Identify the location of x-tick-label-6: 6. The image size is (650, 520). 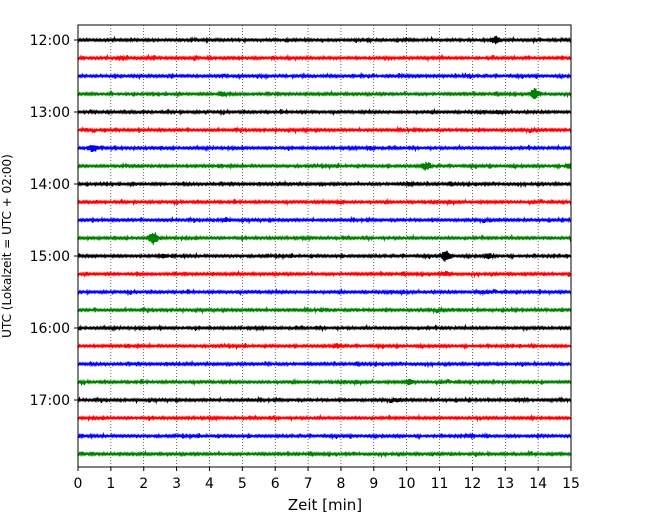
(275, 484).